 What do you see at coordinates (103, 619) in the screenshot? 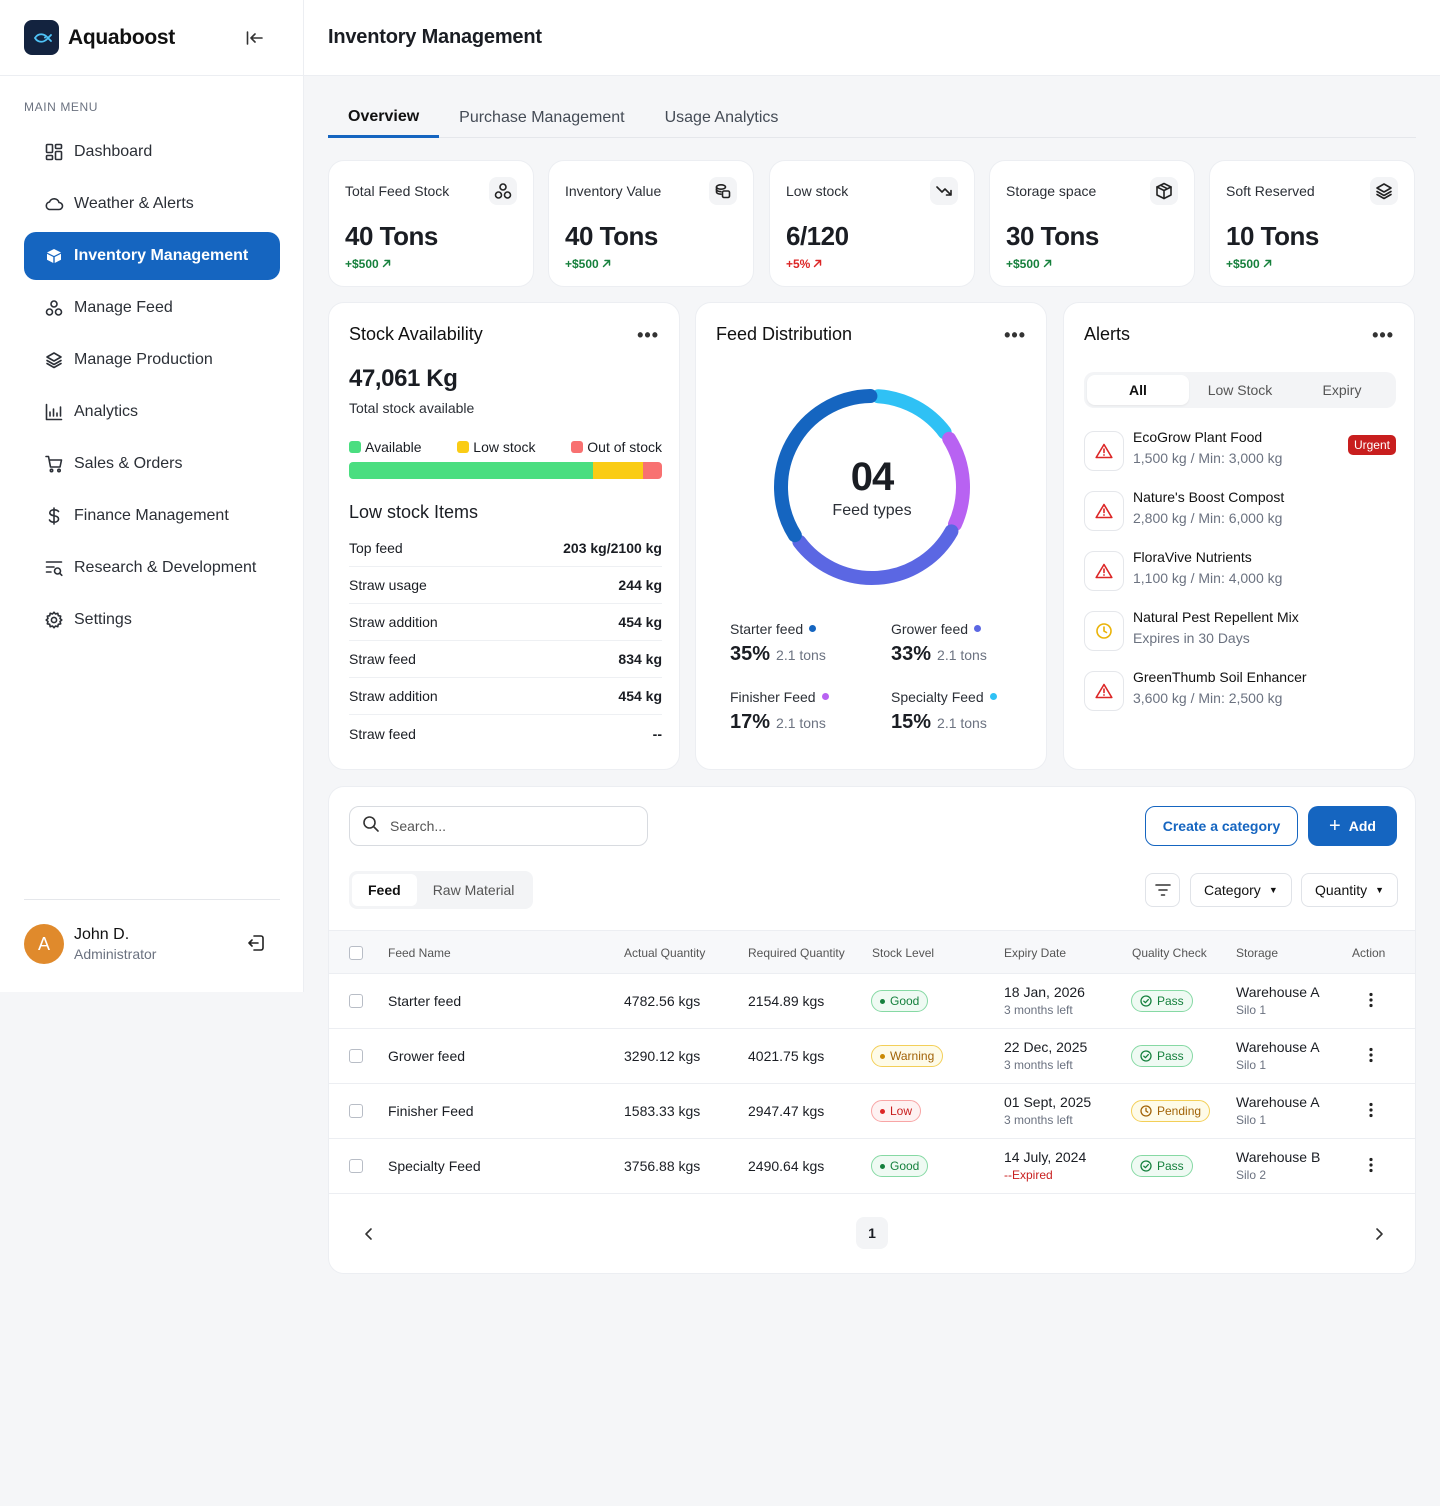
I see `sidebar-item-label: Settings` at bounding box center [103, 619].